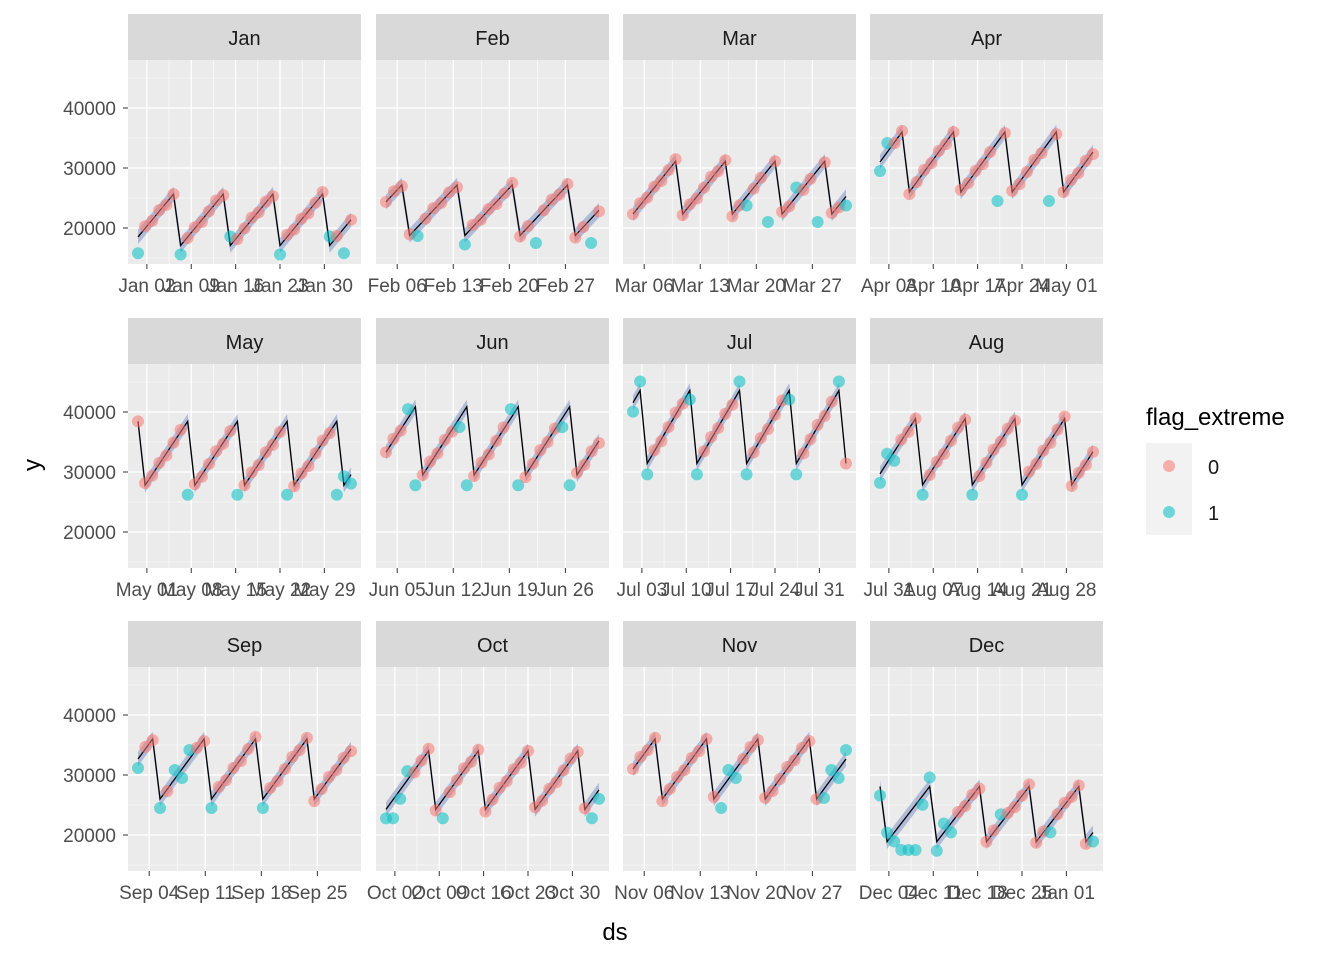 This screenshot has width=1344, height=960. I want to click on y-tick-label: 40000, so click(89, 716).